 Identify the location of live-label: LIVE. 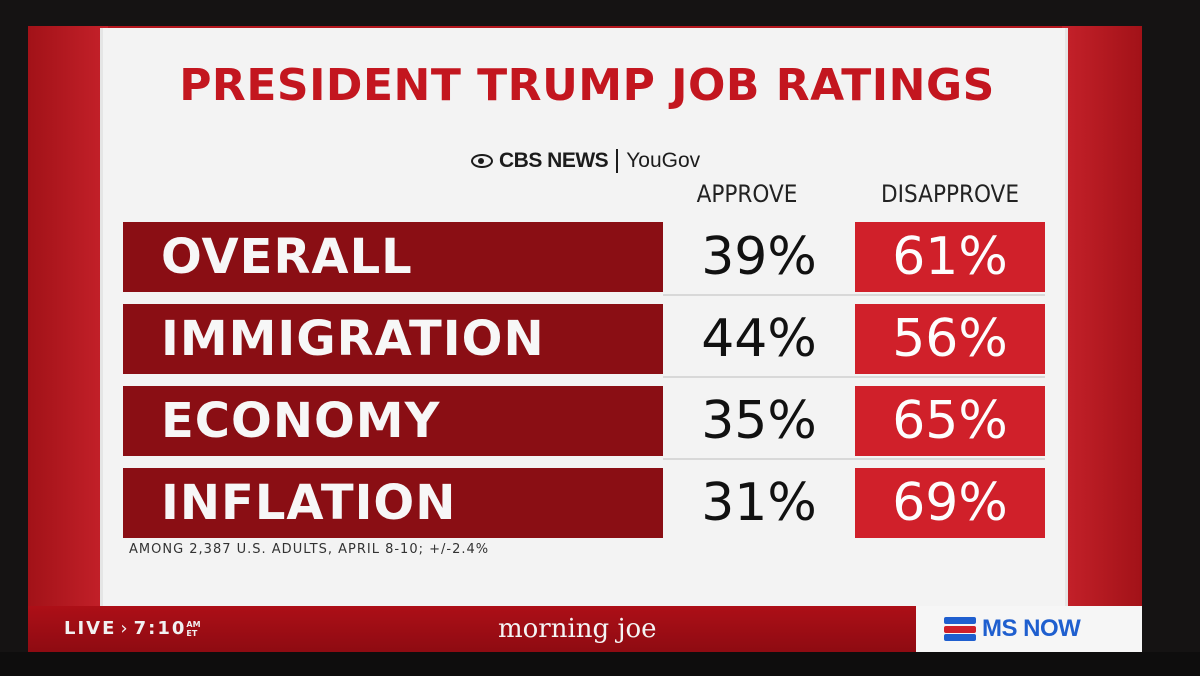
(90, 628).